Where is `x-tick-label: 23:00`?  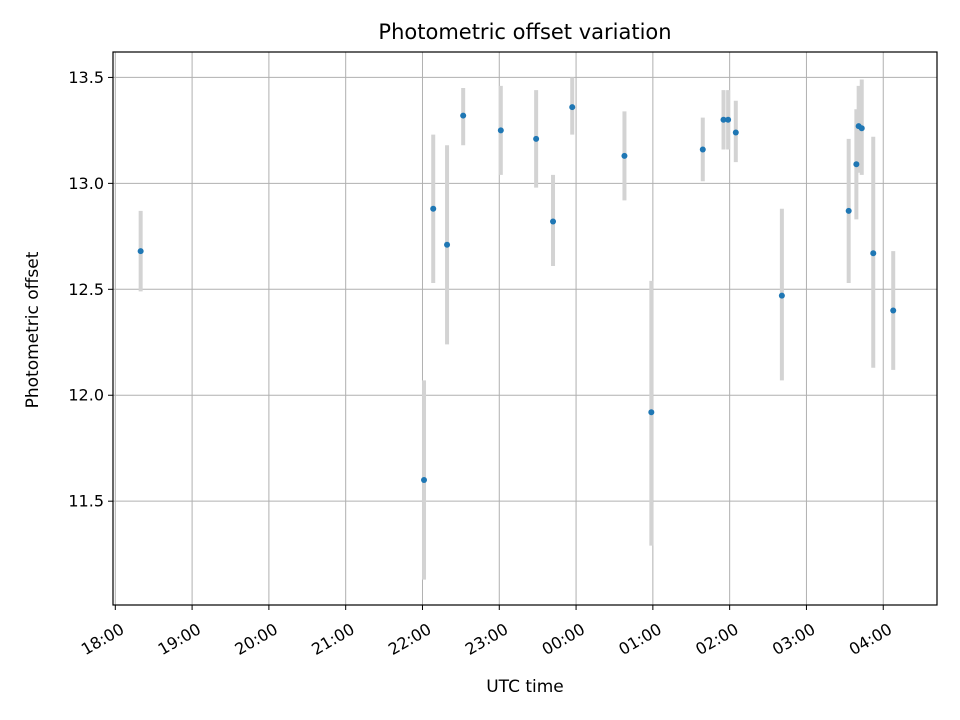
x-tick-label: 23:00 is located at coordinates (486, 639).